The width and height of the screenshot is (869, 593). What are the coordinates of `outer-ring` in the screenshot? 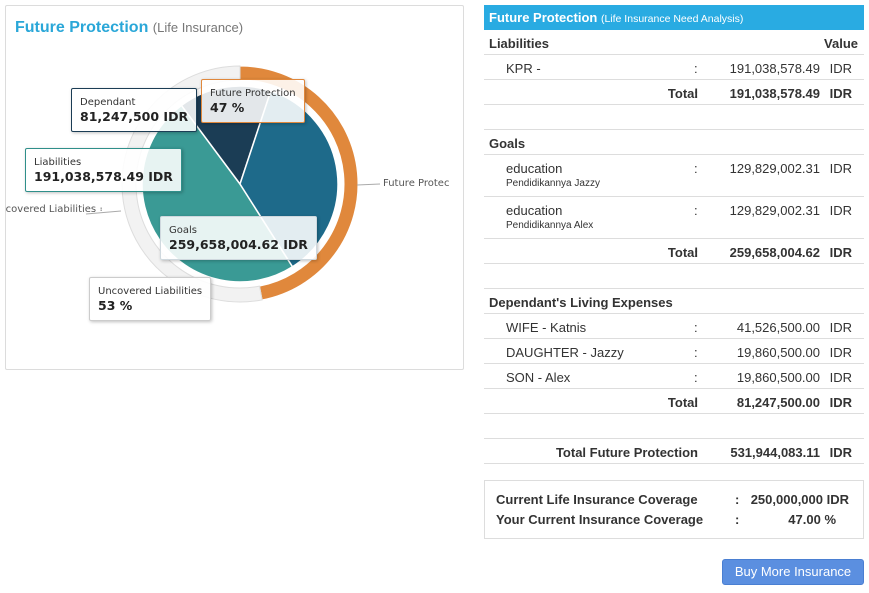 It's located at (240, 184).